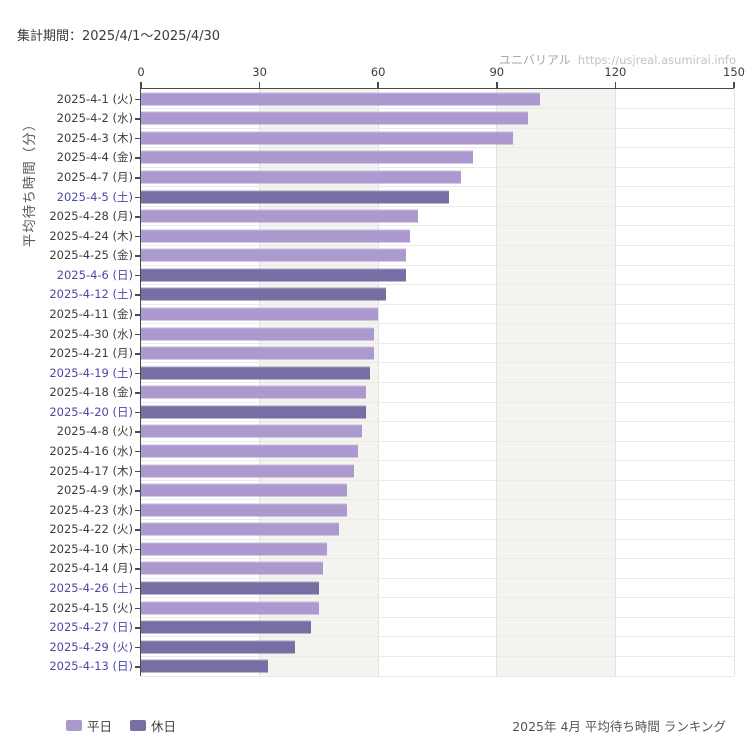 This screenshot has width=750, height=750. I want to click on date-label: 2025-4-12 (土), so click(91, 294).